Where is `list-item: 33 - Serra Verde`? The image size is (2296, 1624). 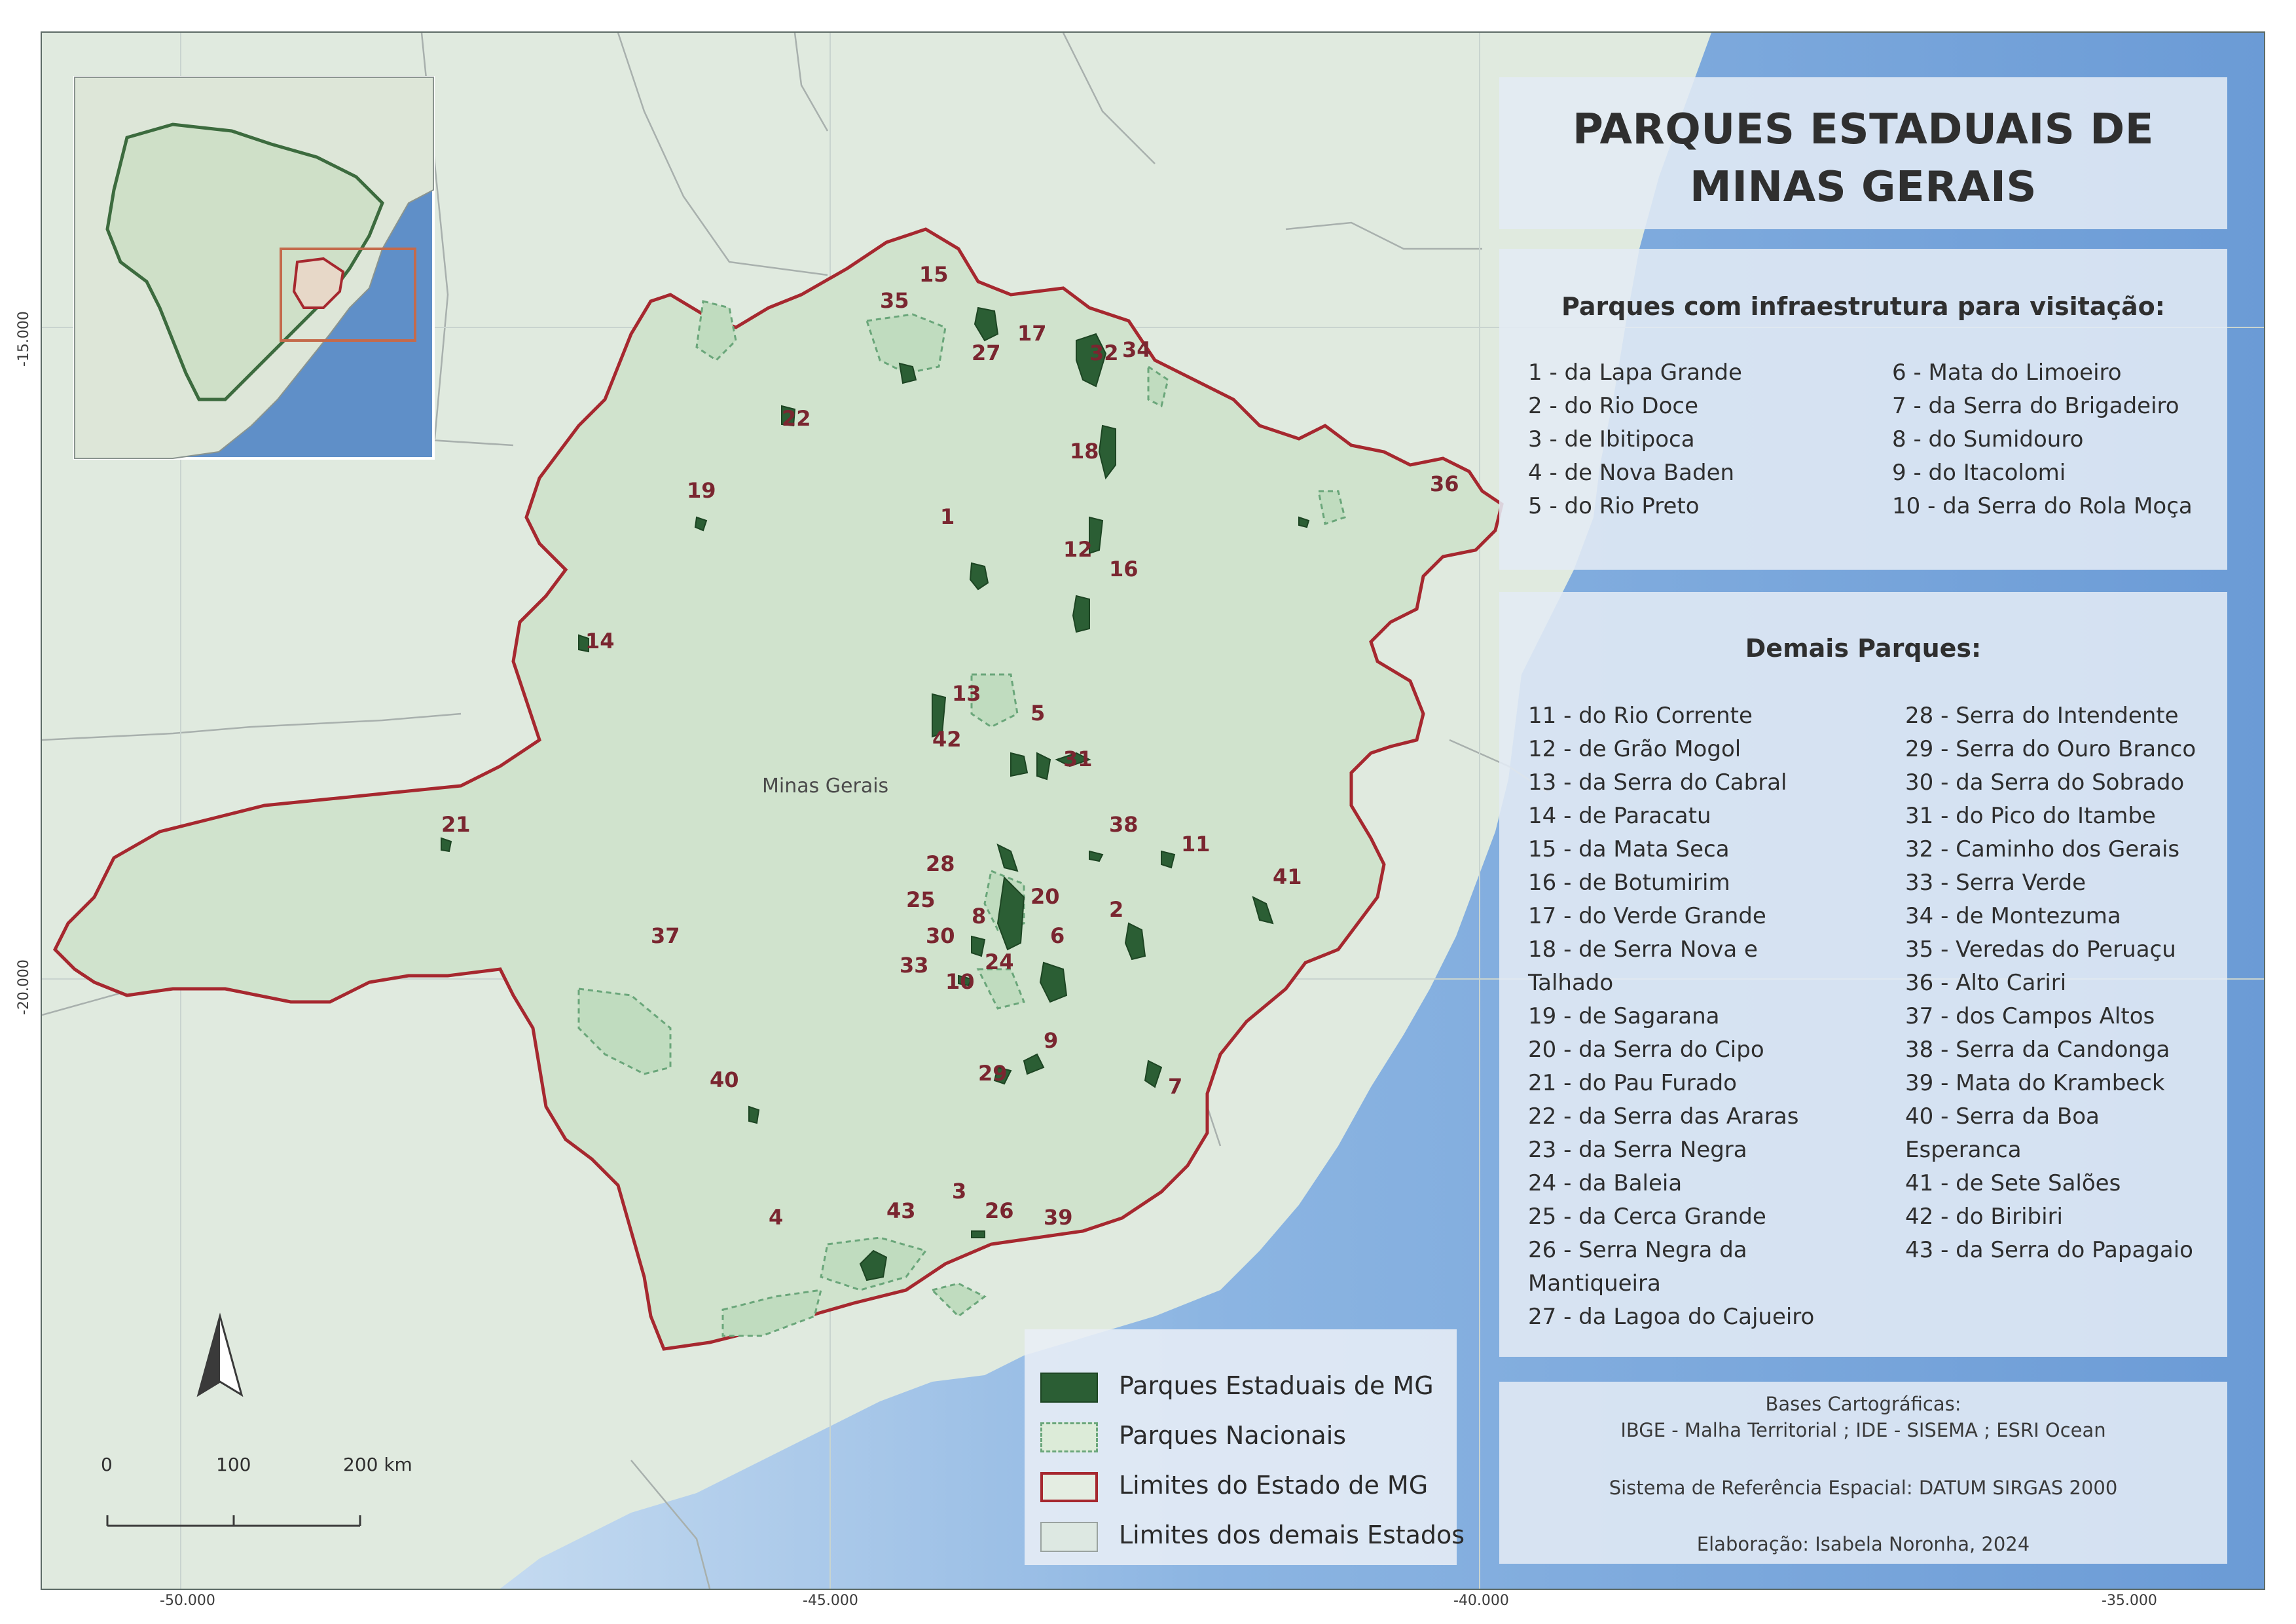 list-item: 33 - Serra Verde is located at coordinates (1995, 883).